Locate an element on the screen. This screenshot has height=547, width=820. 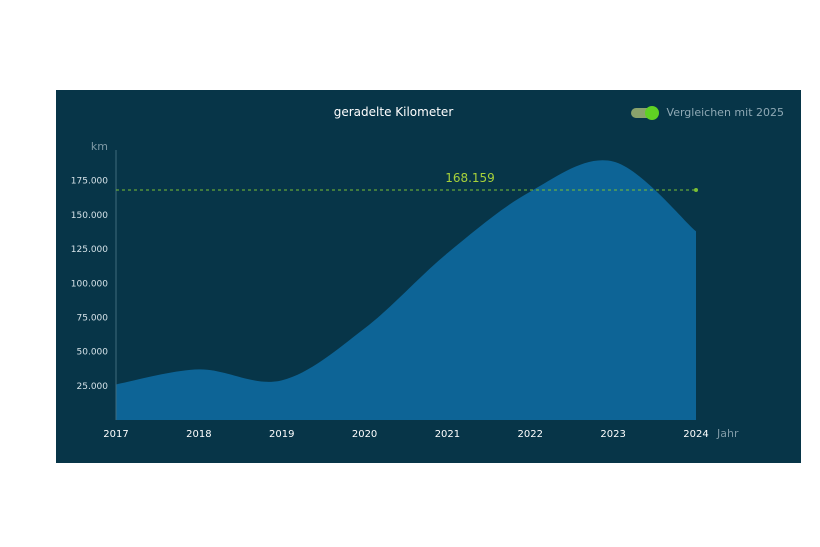
x-tick-label: 2019 is located at coordinates (281, 434).